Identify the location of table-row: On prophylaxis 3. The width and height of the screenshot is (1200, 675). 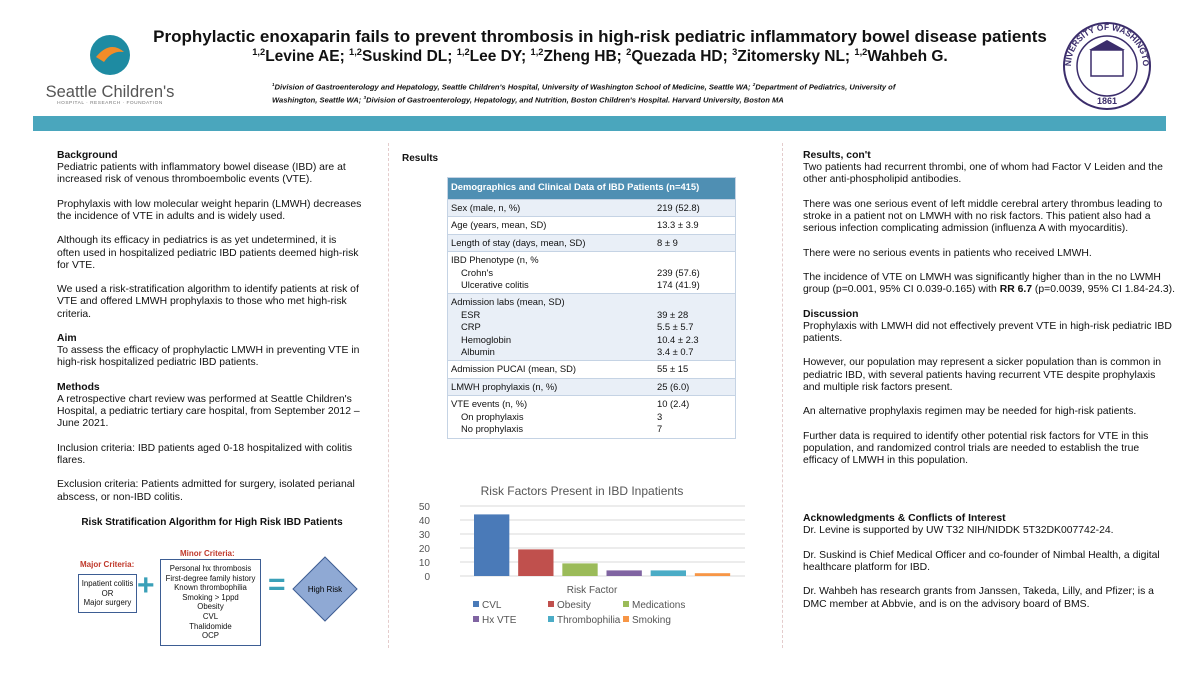
(591, 417).